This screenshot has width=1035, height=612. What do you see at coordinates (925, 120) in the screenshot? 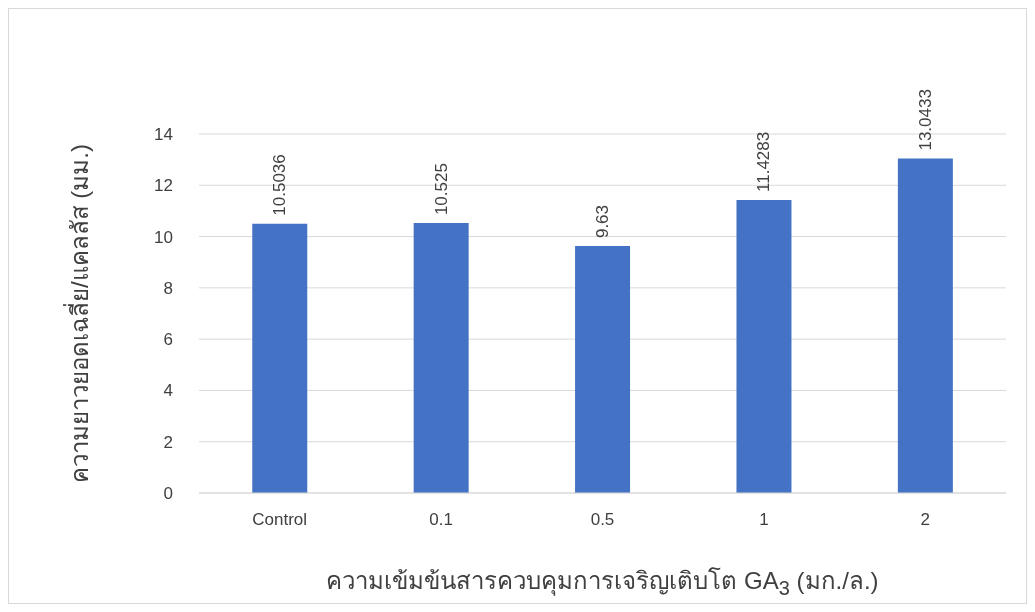
I see `data-label: 13.0433` at bounding box center [925, 120].